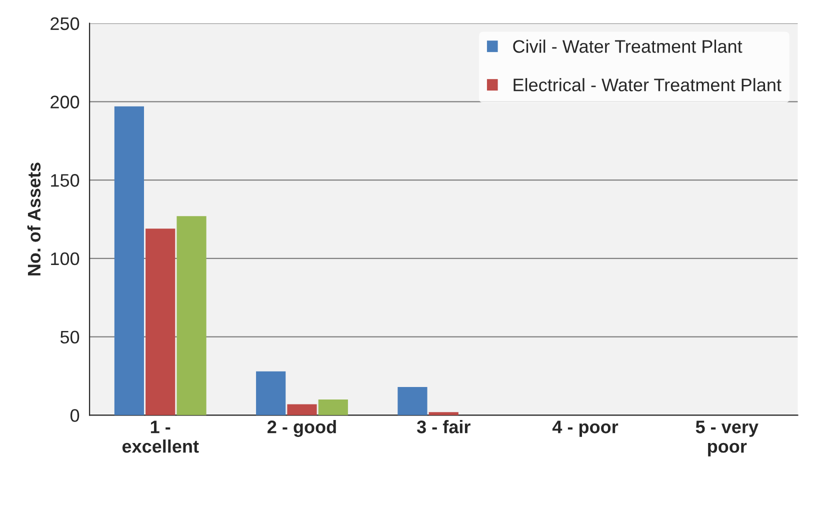 This screenshot has height=519, width=814. What do you see at coordinates (585, 428) in the screenshot?
I see `x-tick-label: 4 - poor` at bounding box center [585, 428].